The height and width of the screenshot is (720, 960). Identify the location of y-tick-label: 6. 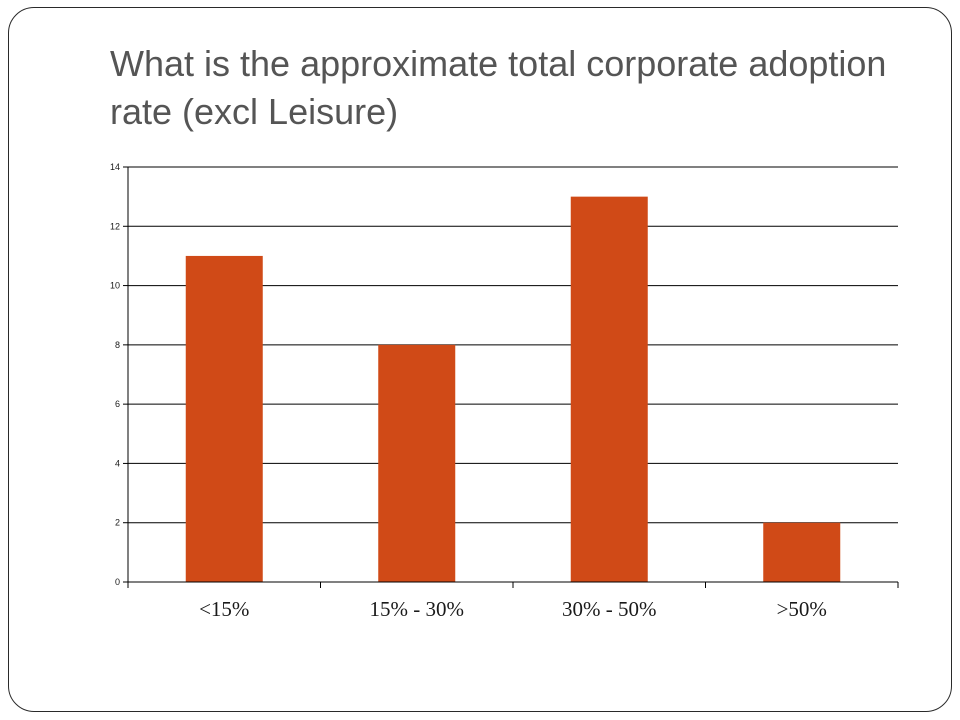
(117, 404).